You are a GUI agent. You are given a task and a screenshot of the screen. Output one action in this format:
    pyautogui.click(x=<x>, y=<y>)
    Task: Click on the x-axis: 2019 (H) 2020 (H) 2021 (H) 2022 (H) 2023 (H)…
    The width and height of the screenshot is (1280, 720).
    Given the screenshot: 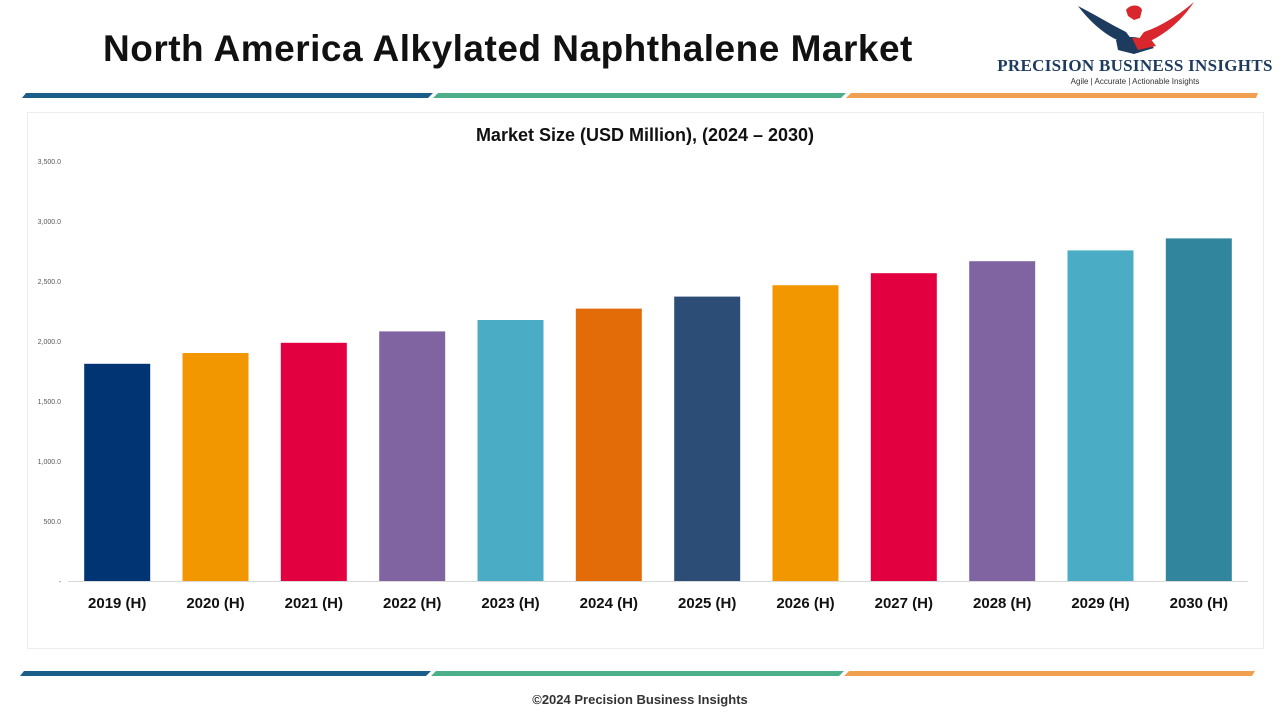 What is the action you would take?
    pyautogui.click(x=658, y=603)
    